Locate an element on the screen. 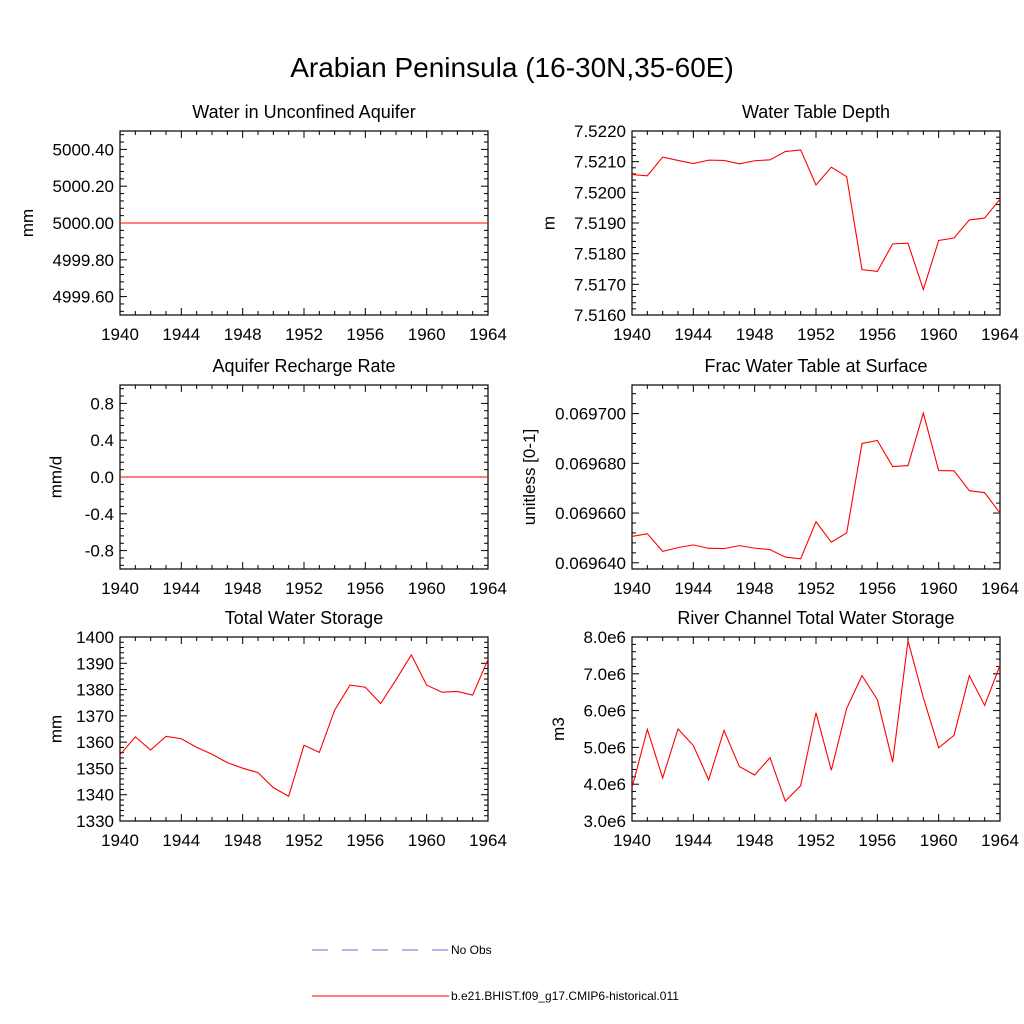 This screenshot has height=1024, width=1024. y-tick-label: 7.5220 is located at coordinates (600, 131).